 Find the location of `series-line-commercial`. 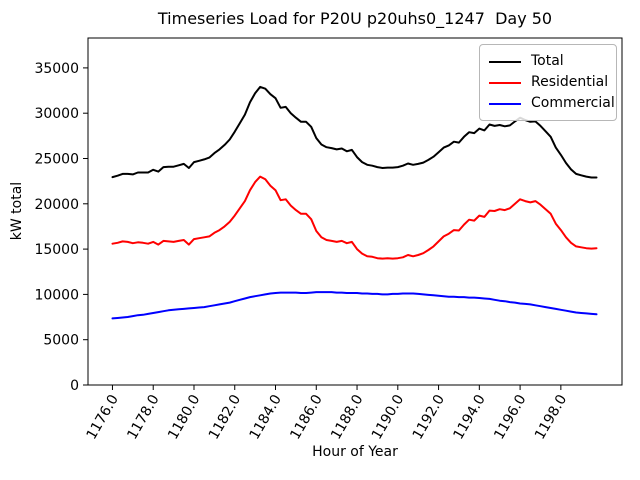

series-line-commercial is located at coordinates (354, 305).